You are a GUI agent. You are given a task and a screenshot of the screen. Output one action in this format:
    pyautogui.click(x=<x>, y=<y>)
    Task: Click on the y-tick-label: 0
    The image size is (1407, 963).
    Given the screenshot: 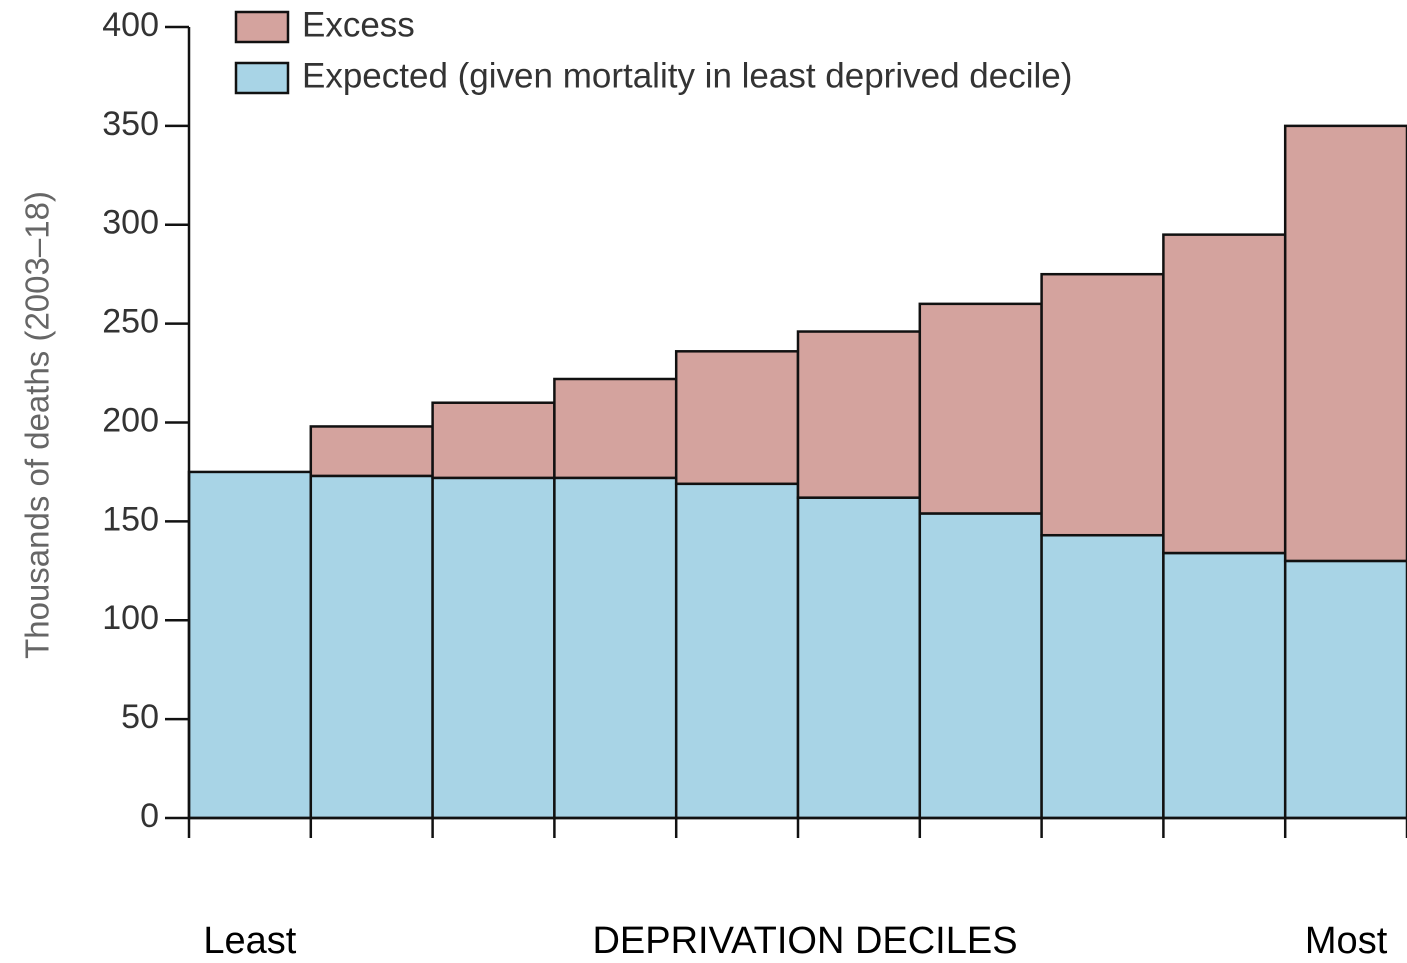 What is the action you would take?
    pyautogui.click(x=149, y=816)
    